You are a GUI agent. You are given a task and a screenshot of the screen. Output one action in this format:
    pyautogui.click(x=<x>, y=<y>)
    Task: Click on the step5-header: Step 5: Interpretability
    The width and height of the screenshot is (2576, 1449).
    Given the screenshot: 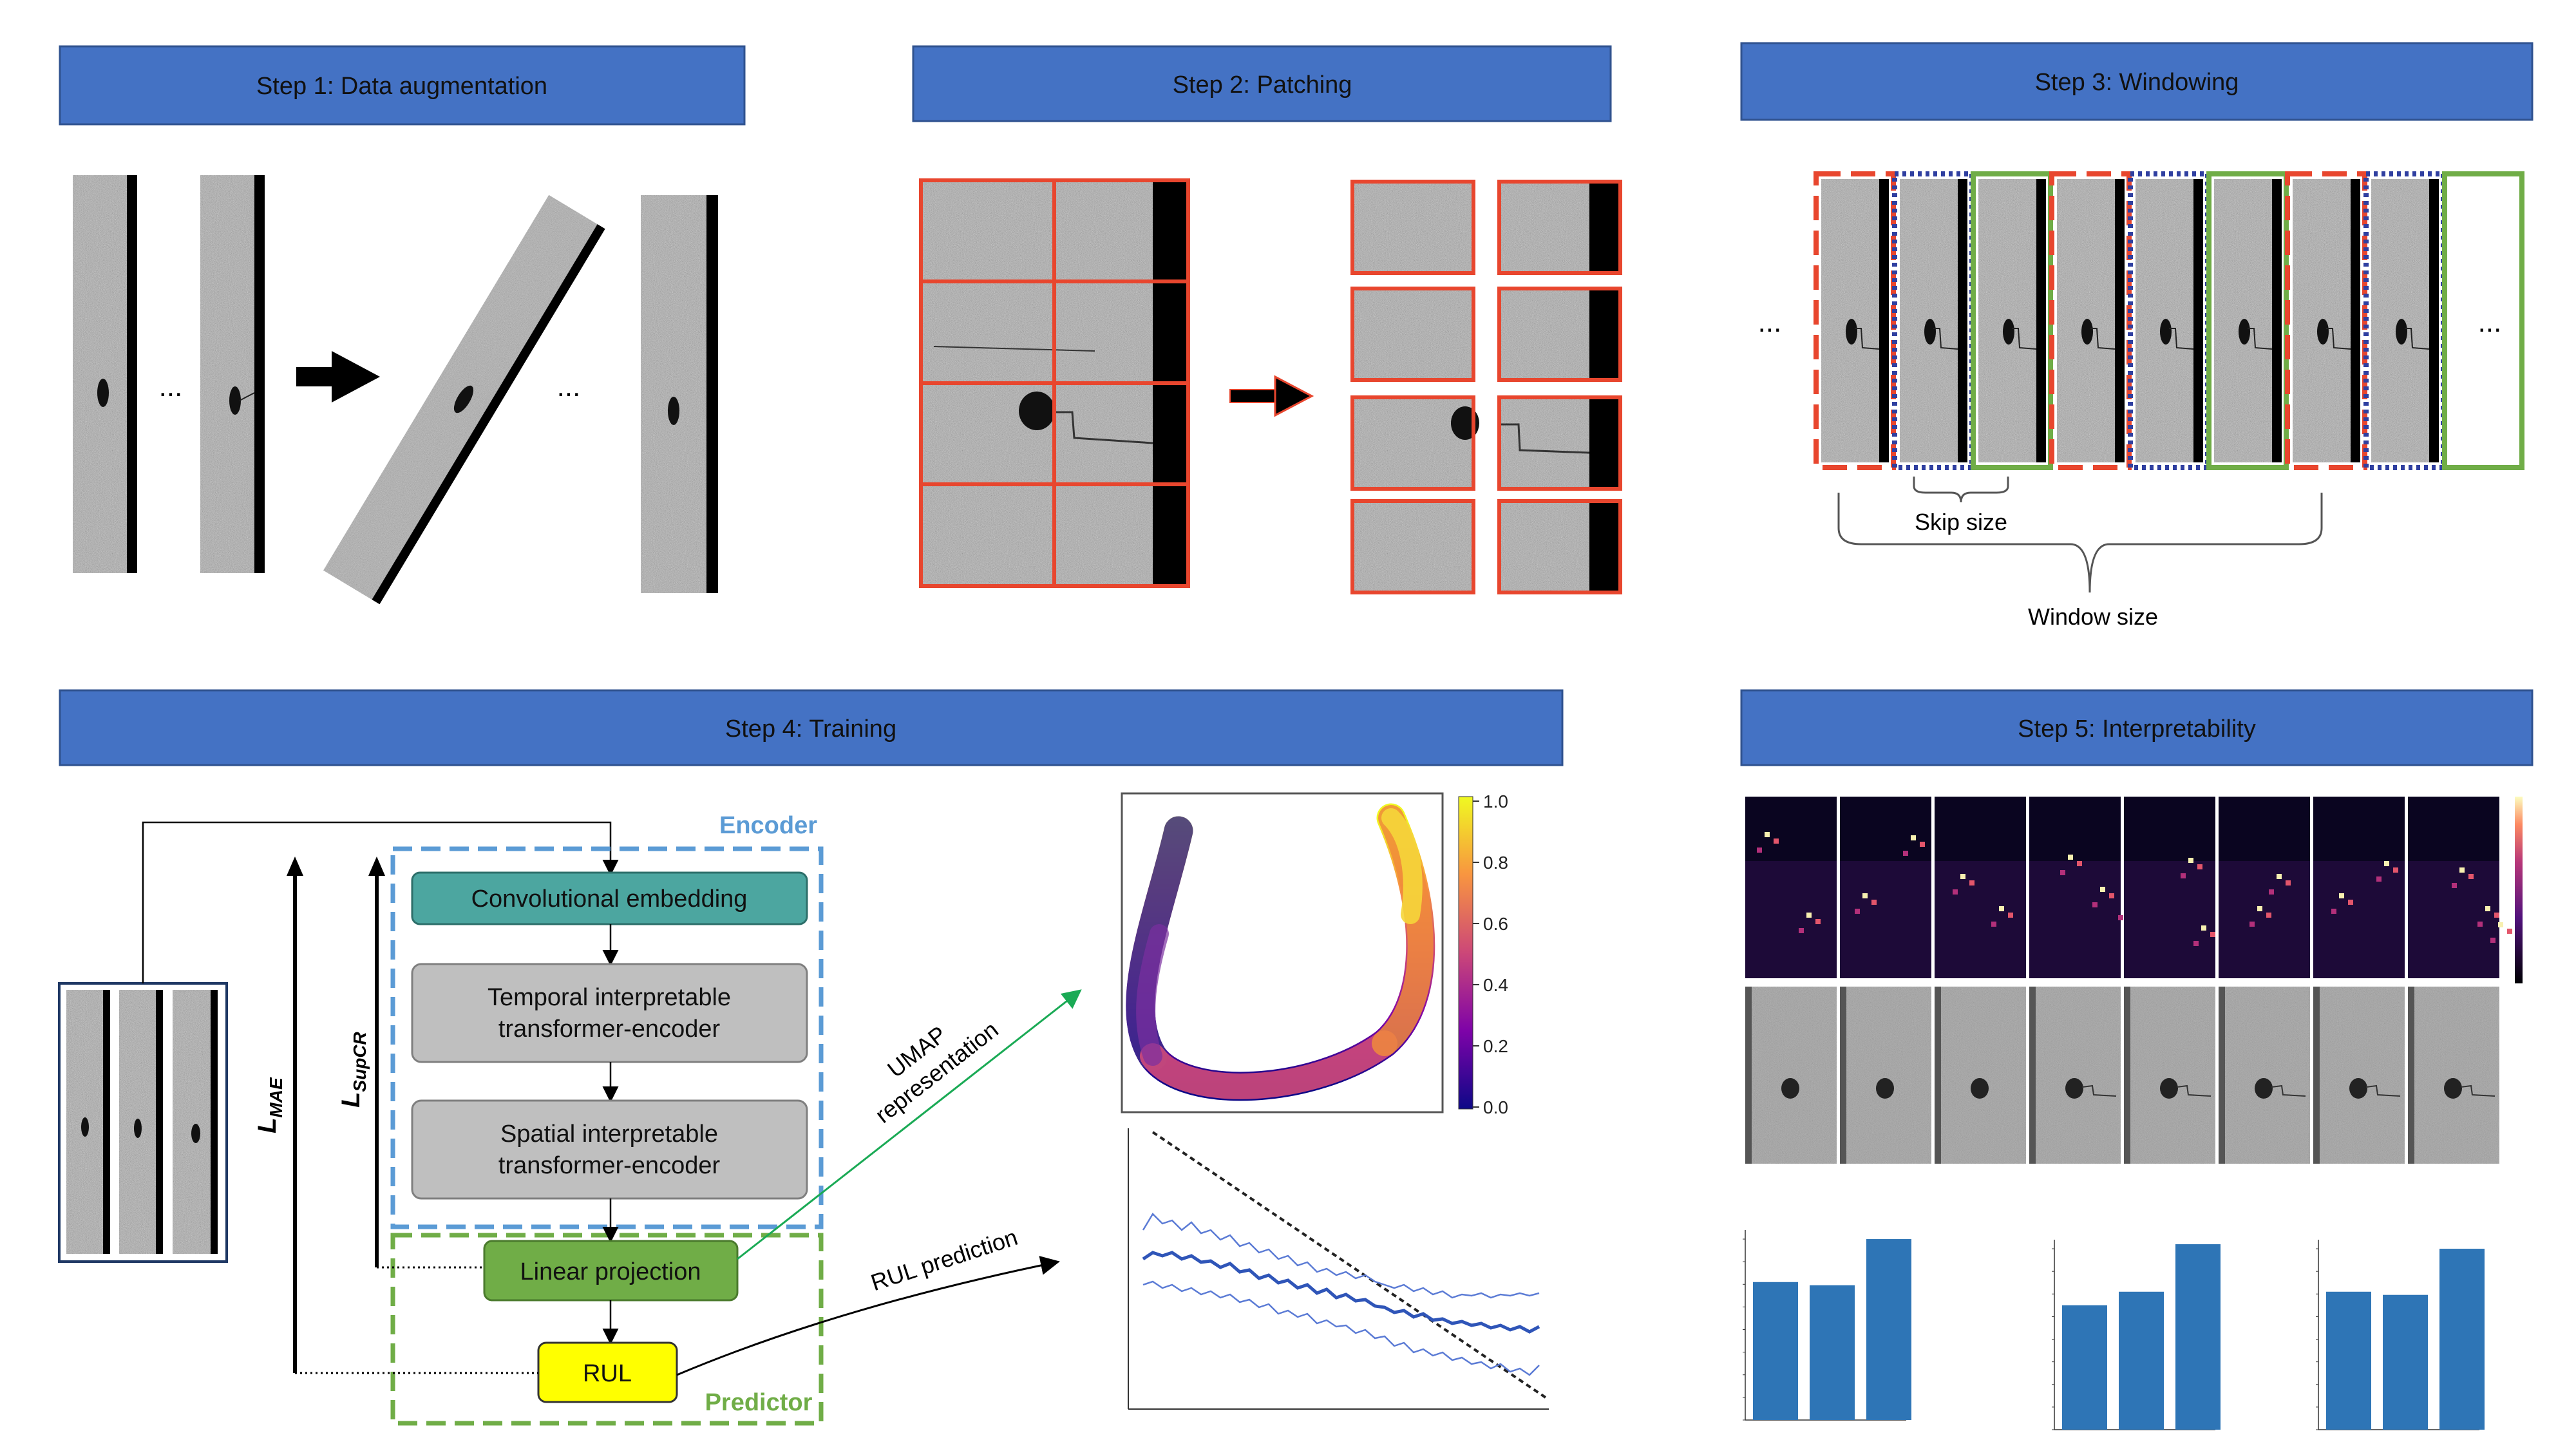 What is the action you would take?
    pyautogui.click(x=2136, y=727)
    